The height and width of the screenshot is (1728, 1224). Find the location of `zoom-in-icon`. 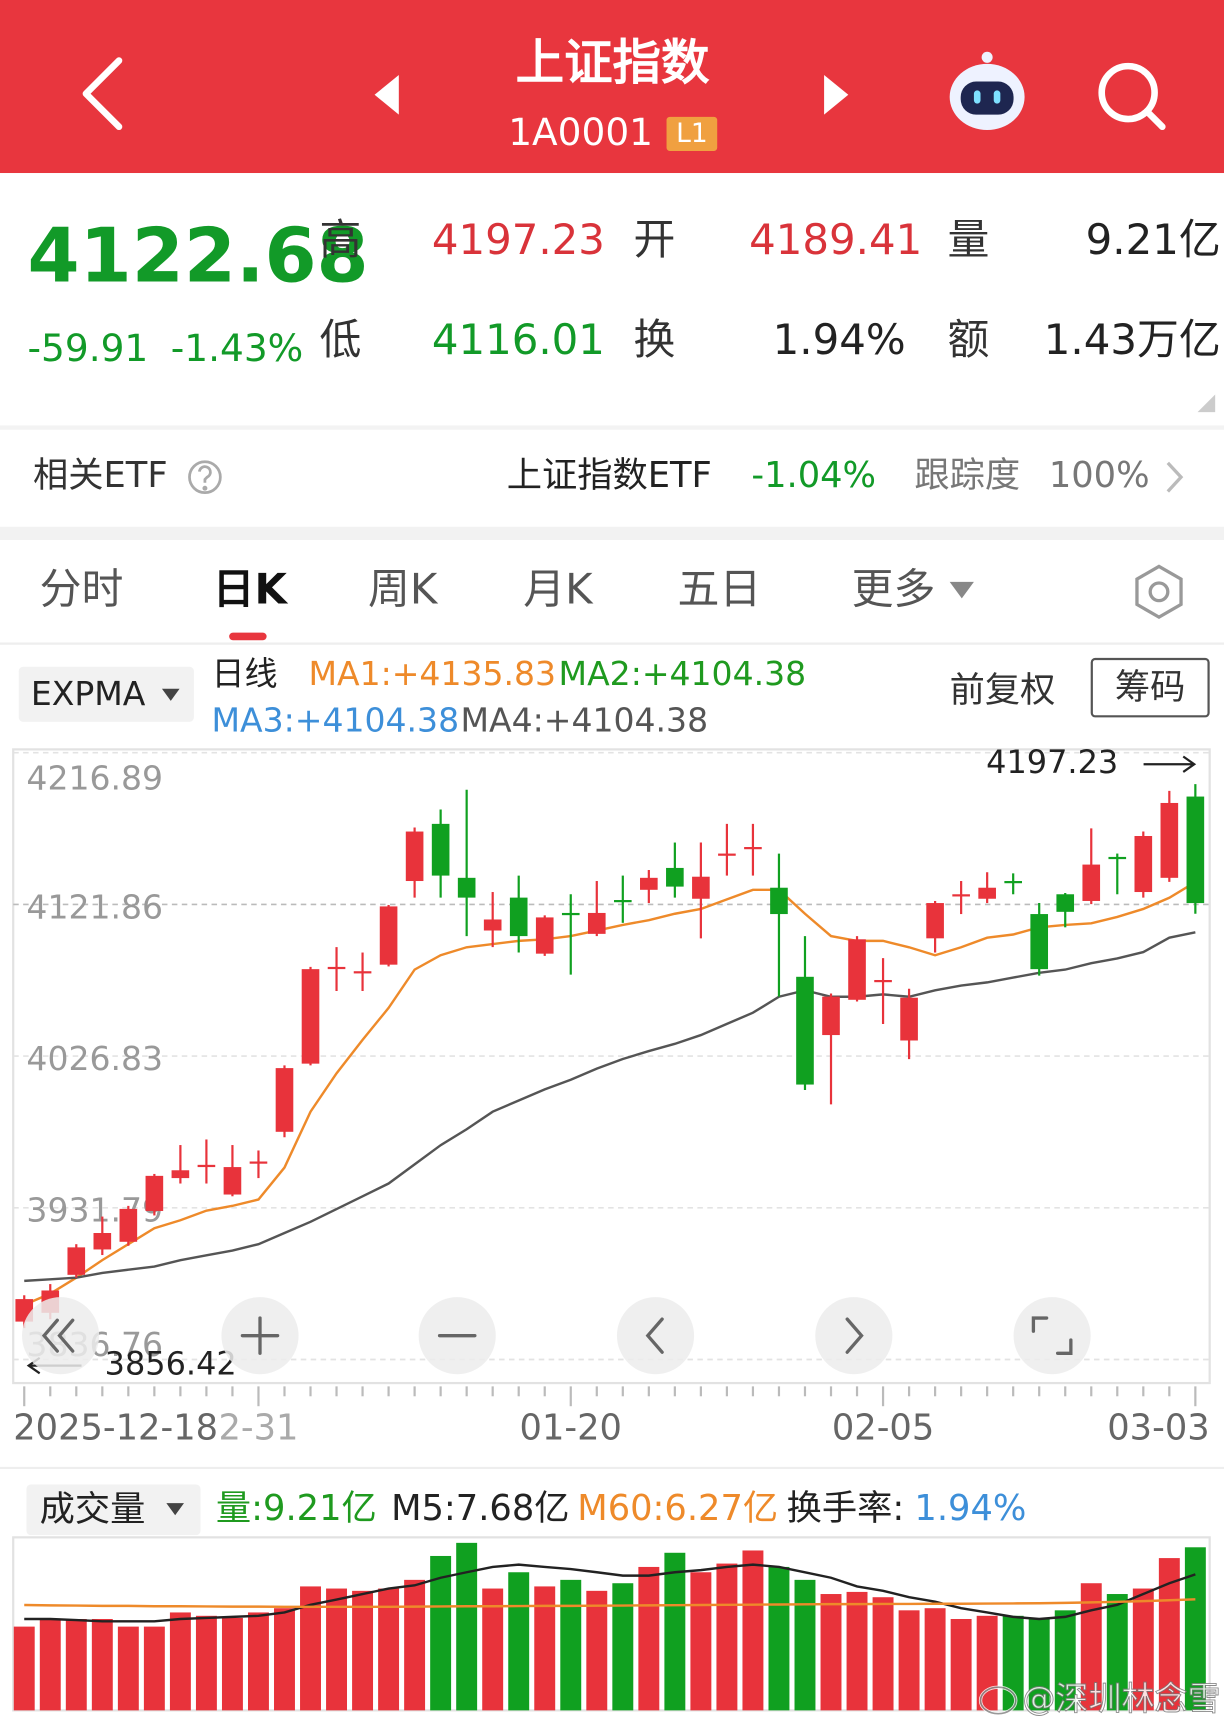

zoom-in-icon is located at coordinates (260, 1335).